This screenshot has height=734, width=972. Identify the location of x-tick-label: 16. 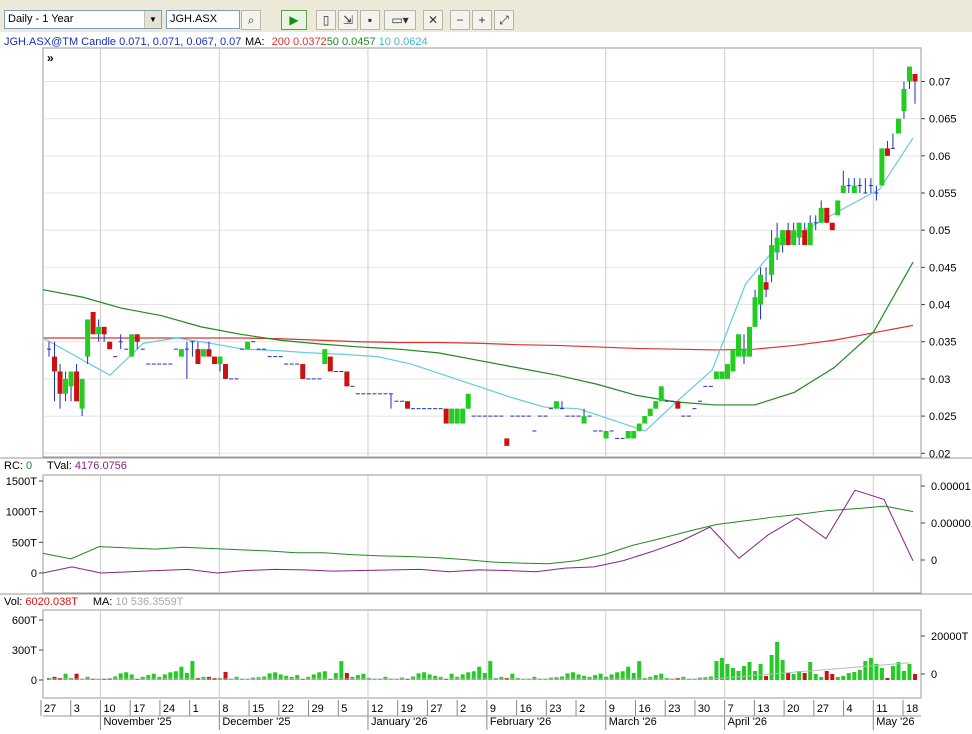
(526, 709).